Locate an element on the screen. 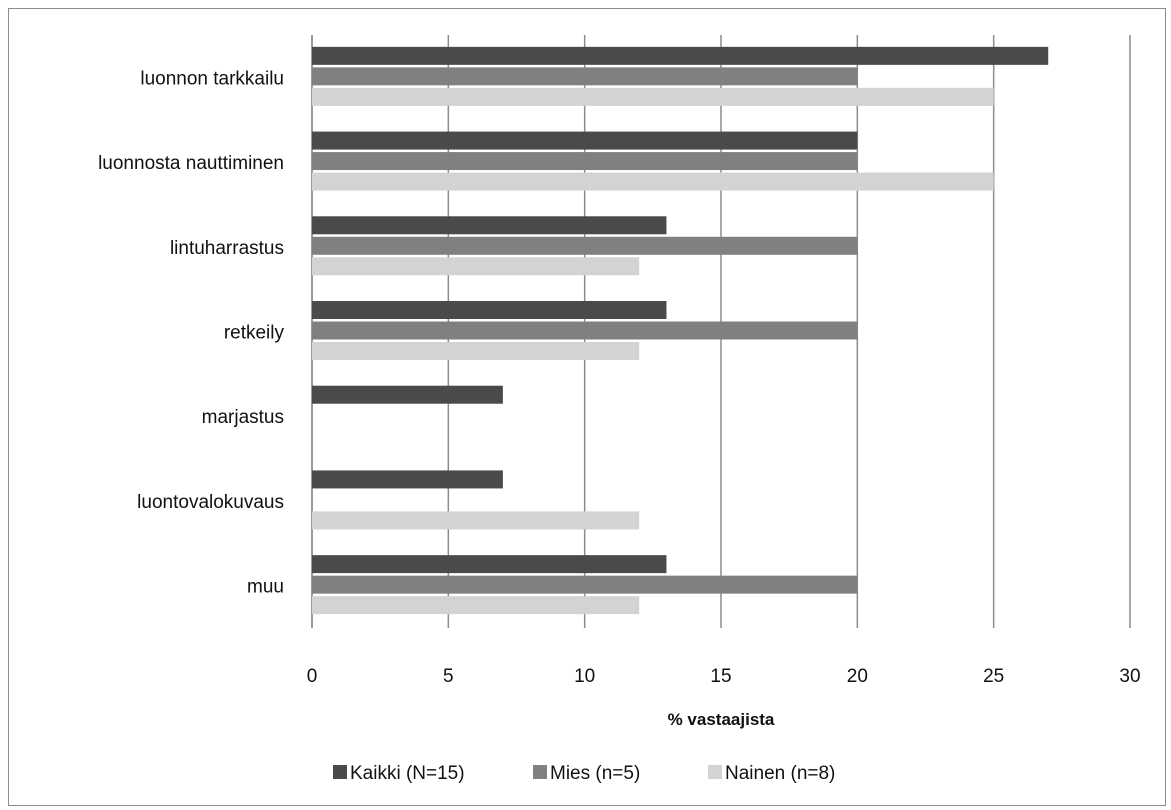  category-label: retkeily is located at coordinates (254, 333).